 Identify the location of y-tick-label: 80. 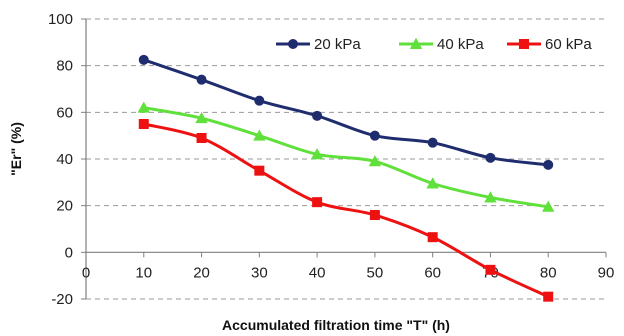
(64, 66).